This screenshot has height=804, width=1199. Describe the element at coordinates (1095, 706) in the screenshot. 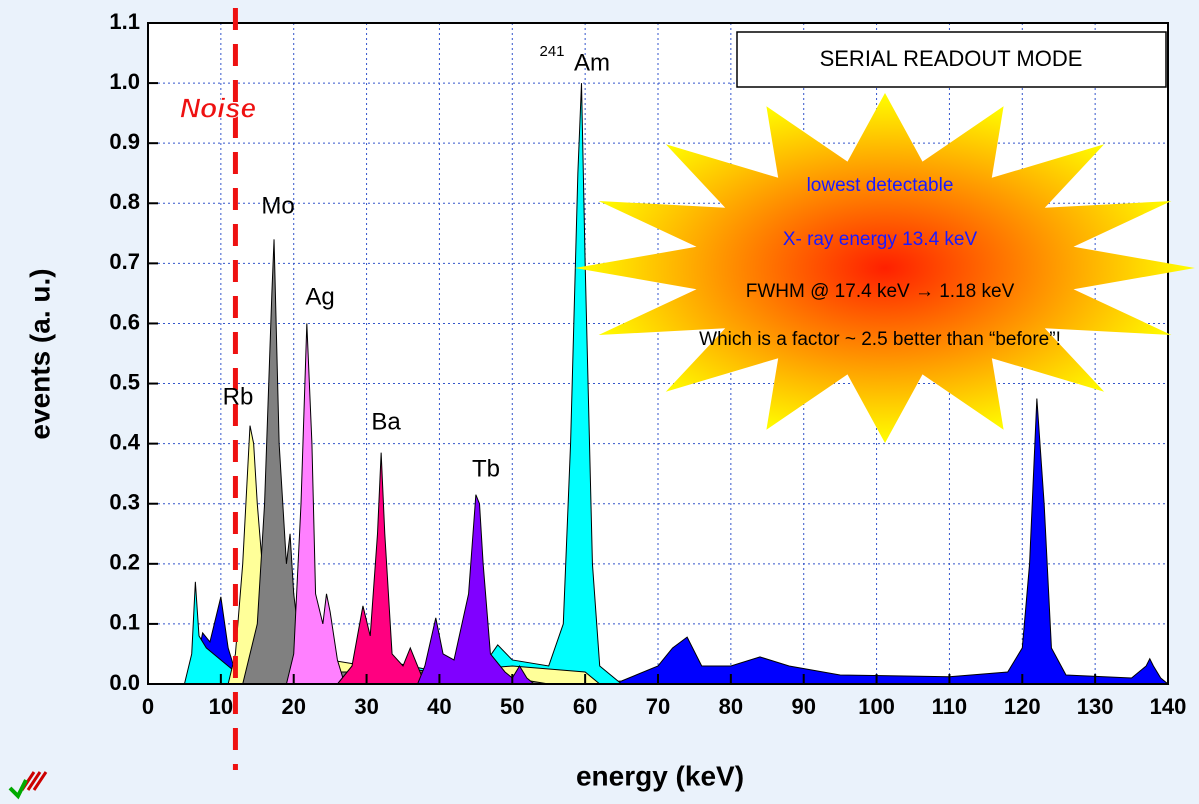

I see `x-tick-label: 130` at that location.